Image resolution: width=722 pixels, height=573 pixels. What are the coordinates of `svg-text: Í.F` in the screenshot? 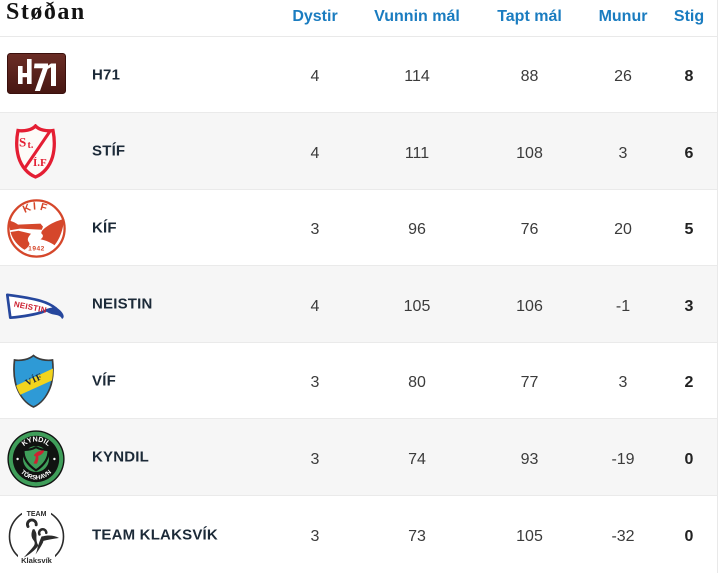 It's located at (40, 163).